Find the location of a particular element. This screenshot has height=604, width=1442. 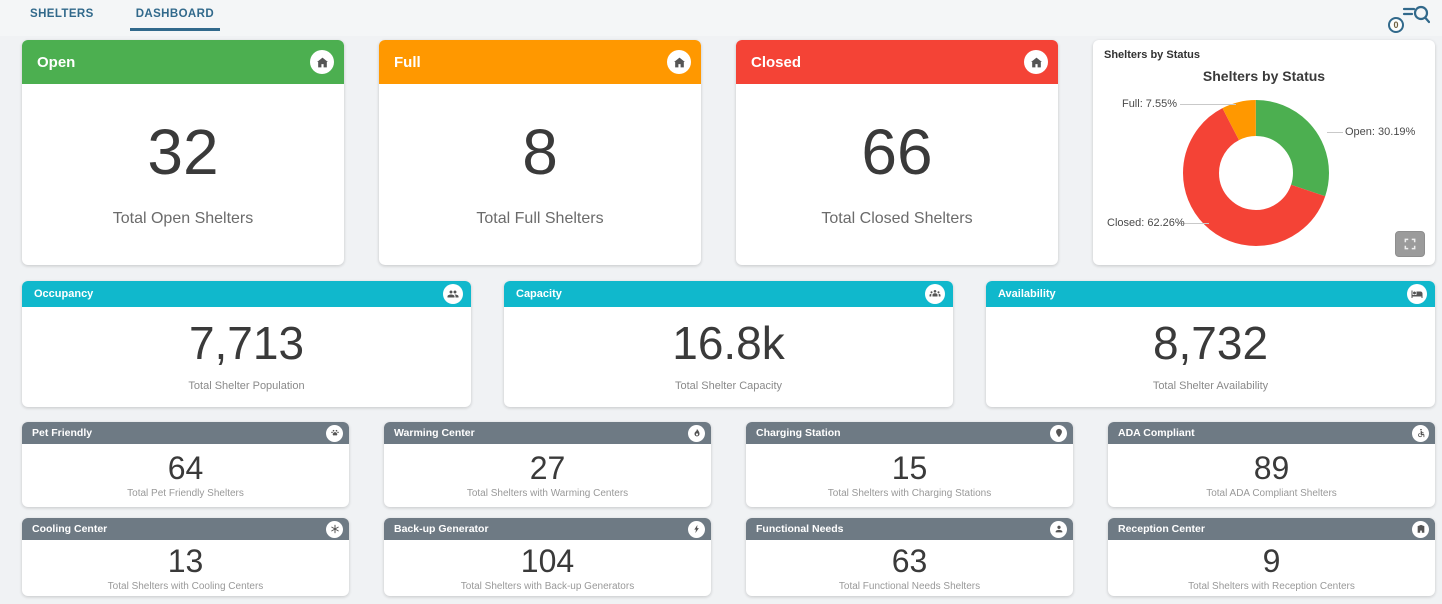

capacity-card: Capacity 16.8k Total Shelter Capacity is located at coordinates (728, 344).